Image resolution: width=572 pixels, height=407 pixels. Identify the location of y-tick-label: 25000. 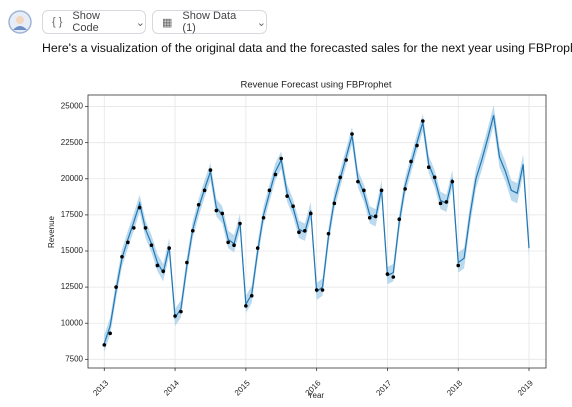
(72, 106).